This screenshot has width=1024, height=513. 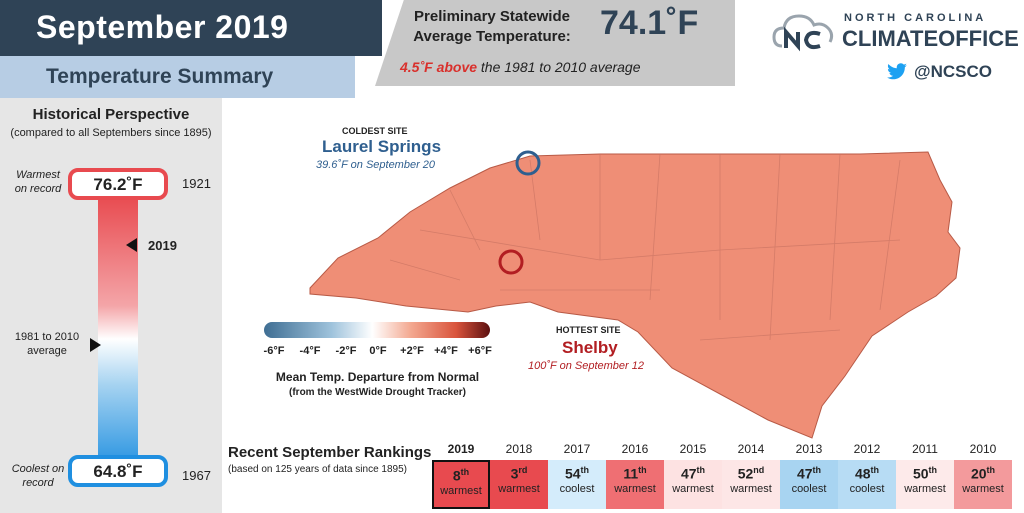 I want to click on coolest-label-line2: record, so click(x=38, y=483).